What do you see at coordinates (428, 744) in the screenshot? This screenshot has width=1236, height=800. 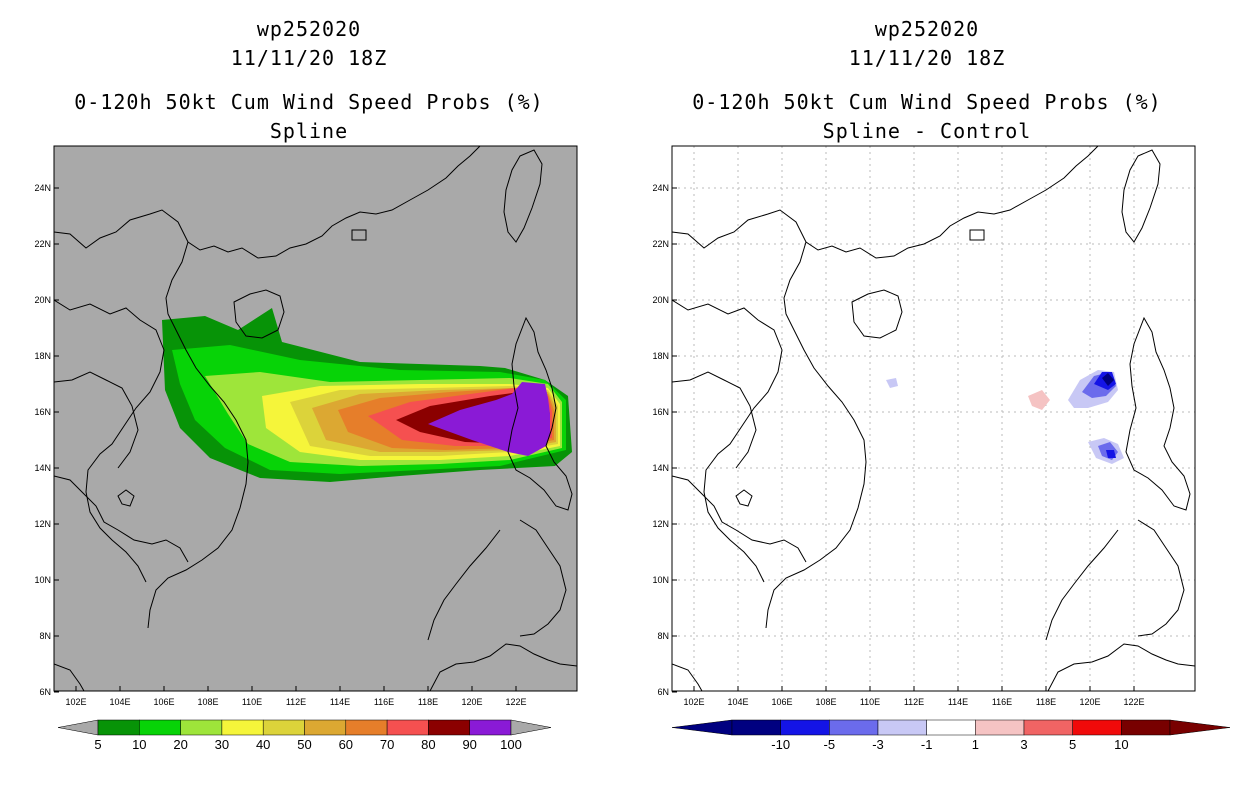 I see `colorbar-label: 80` at bounding box center [428, 744].